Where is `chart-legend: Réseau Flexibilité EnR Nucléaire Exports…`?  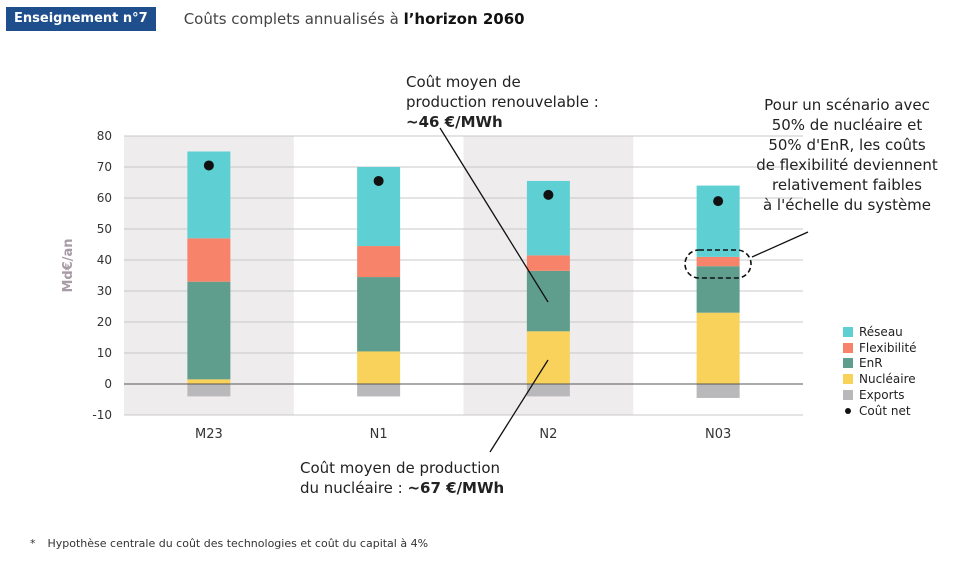 chart-legend: Réseau Flexibilité EnR Nucléaire Exports… is located at coordinates (880, 371).